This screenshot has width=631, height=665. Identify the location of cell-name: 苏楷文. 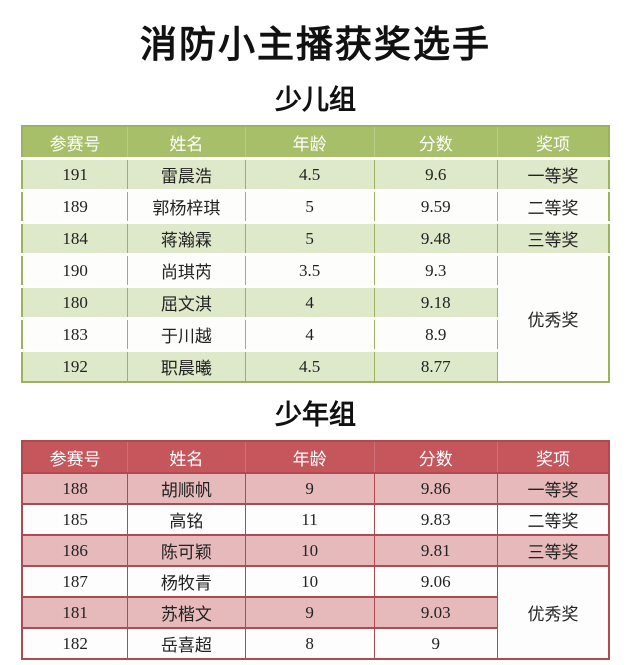
(186, 612).